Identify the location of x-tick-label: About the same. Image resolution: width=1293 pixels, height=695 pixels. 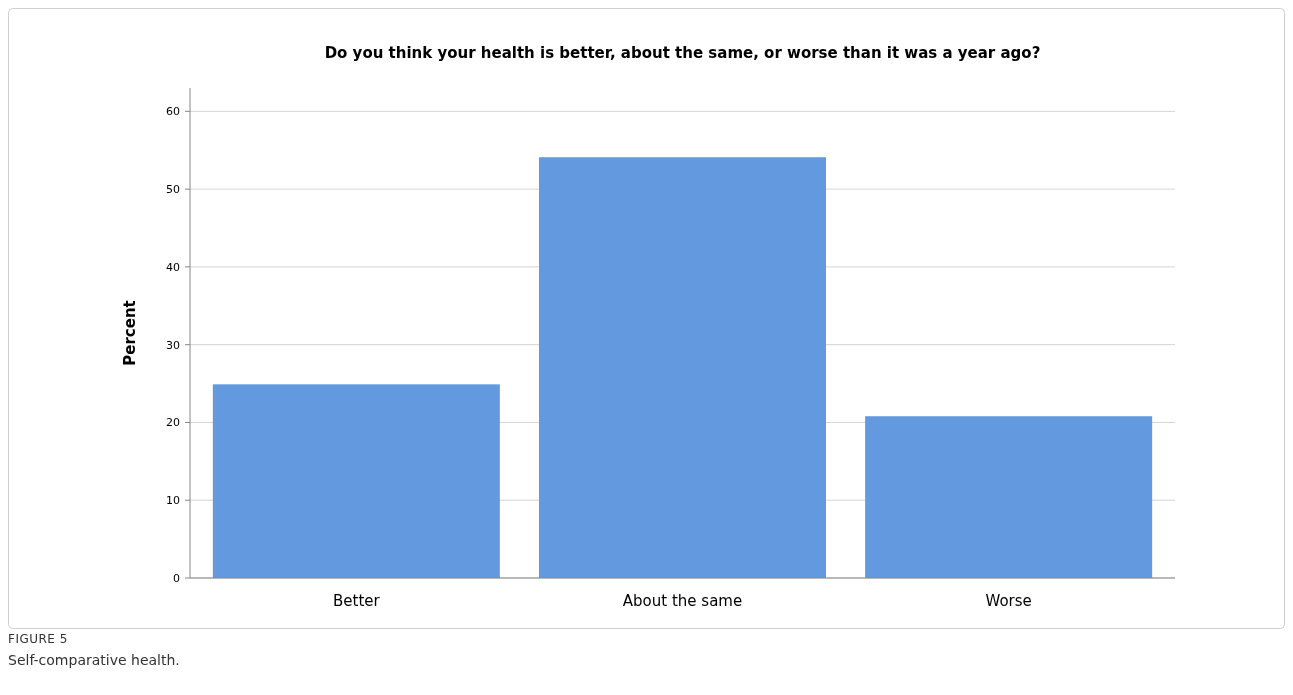
(682, 601).